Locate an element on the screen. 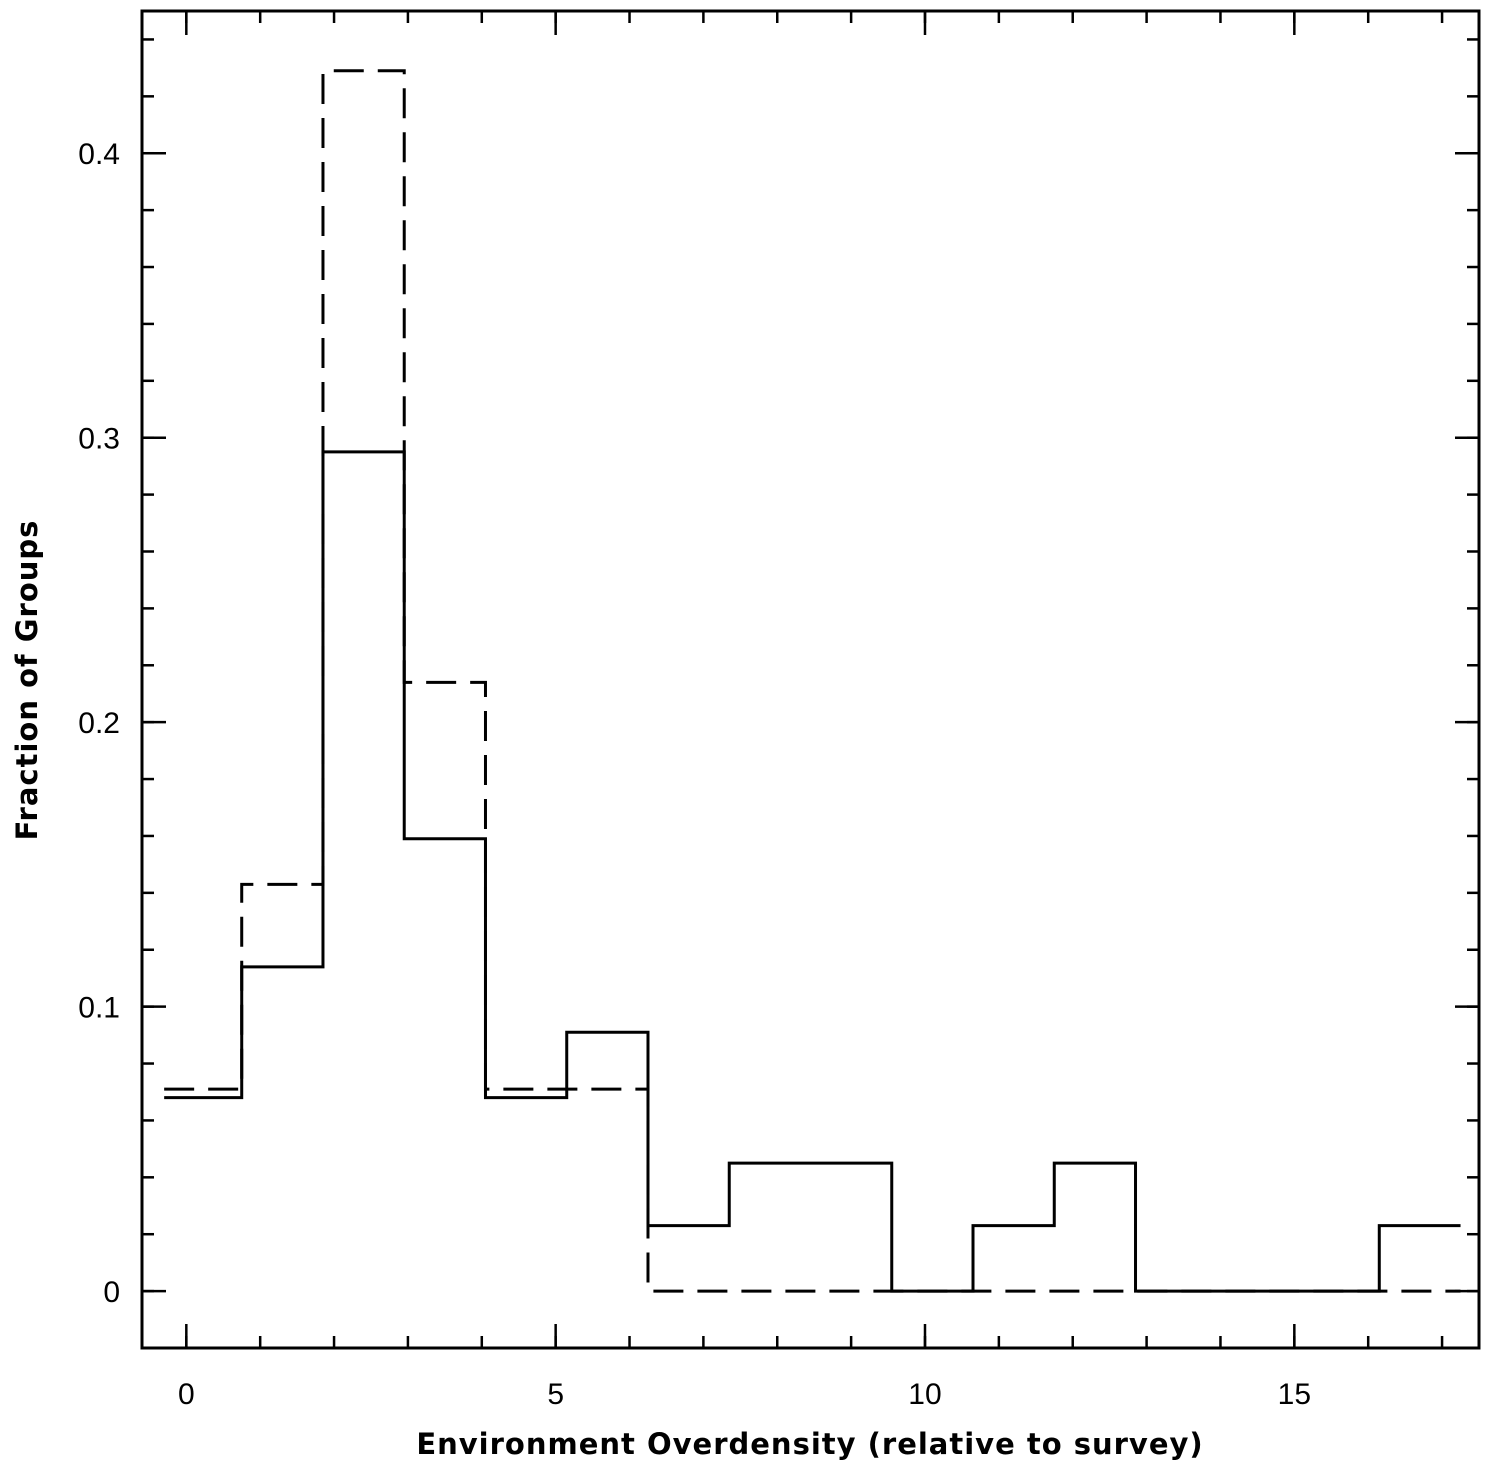 Image resolution: width=1489 pixels, height=1469 pixels. y-tick-label: 0 is located at coordinates (111, 1292).